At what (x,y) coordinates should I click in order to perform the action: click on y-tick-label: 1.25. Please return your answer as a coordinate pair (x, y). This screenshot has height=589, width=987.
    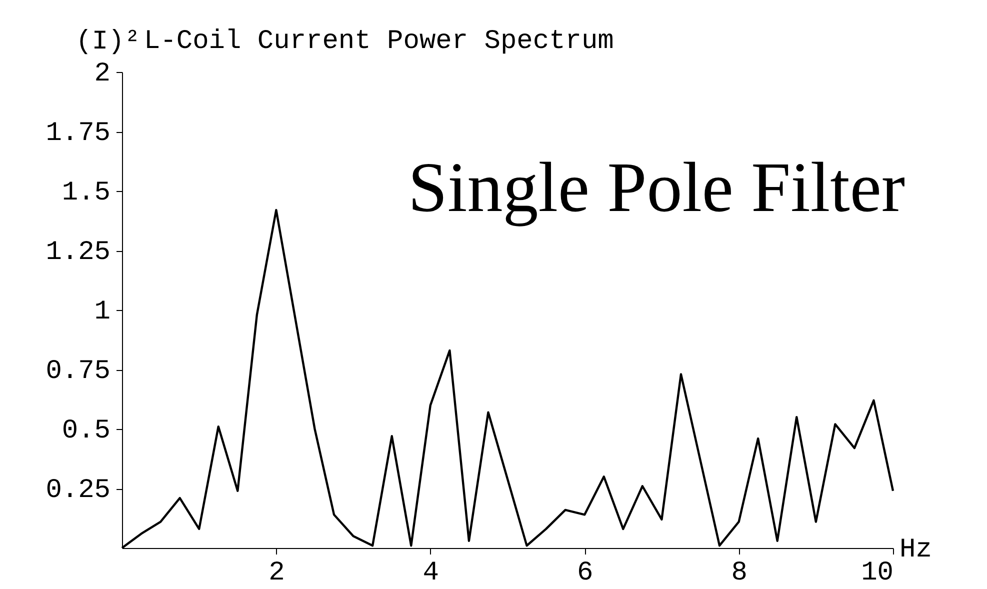
    Looking at the image, I should click on (78, 253).